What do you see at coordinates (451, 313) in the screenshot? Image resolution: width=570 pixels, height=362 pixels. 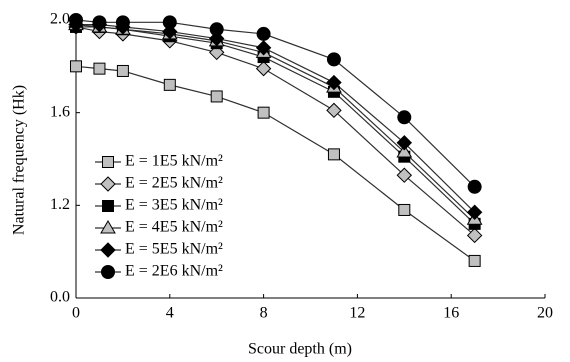 I see `x-tick-label: 16` at bounding box center [451, 313].